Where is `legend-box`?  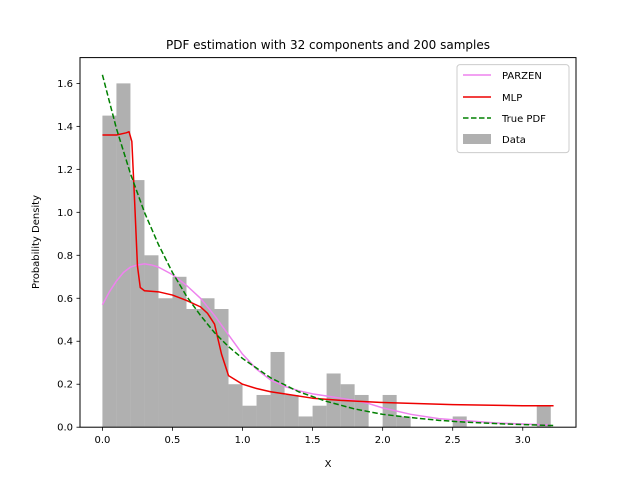
legend-box is located at coordinates (513, 109).